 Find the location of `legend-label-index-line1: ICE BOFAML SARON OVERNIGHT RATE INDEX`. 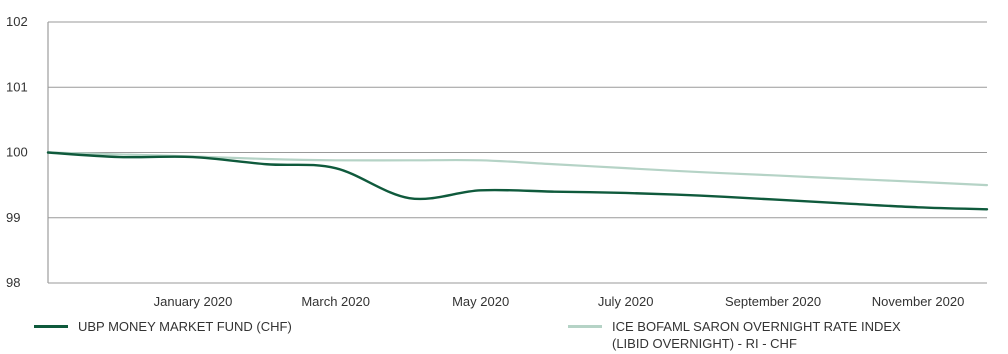

legend-label-index-line1: ICE BOFAML SARON OVERNIGHT RATE INDEX is located at coordinates (756, 326).